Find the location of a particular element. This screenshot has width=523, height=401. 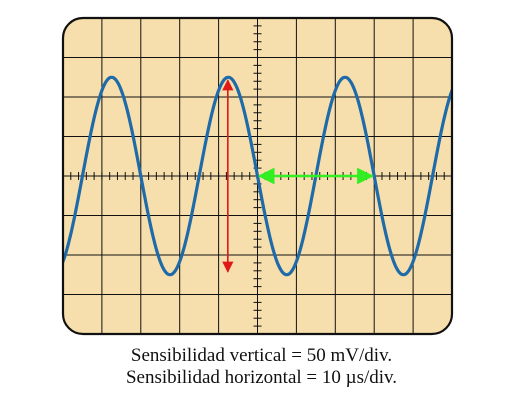

vertical-sensitivity-label: Sensibilidad vertical = 50 mV/div. is located at coordinates (261, 355).